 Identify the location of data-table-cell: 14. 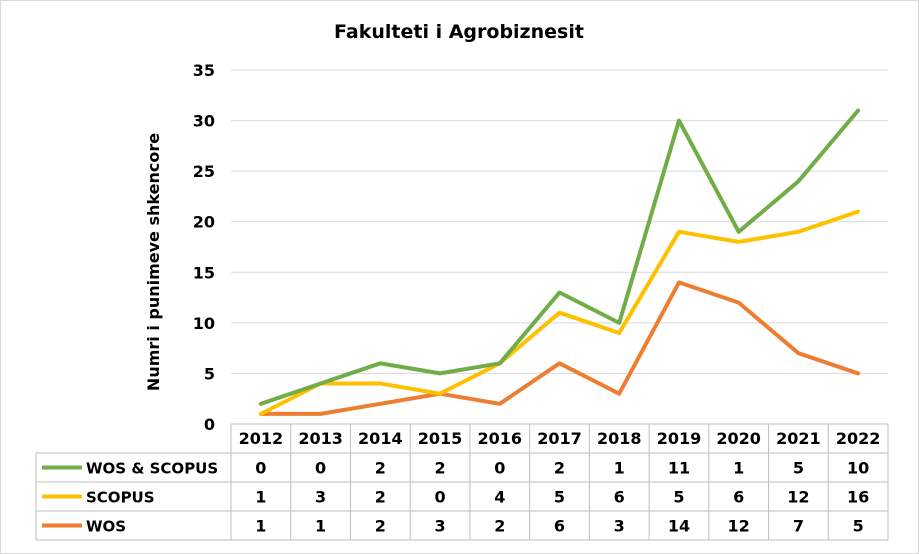
(679, 526).